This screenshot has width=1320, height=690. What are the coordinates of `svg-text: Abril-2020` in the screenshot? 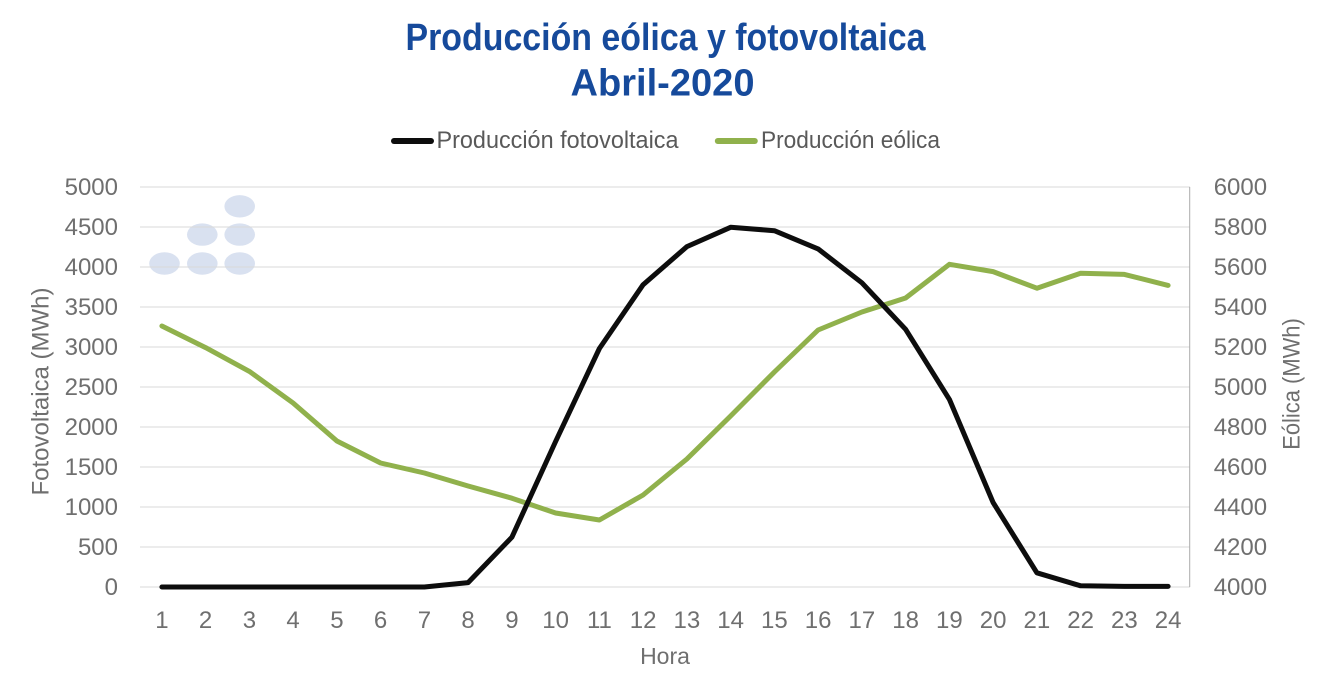 It's located at (663, 84).